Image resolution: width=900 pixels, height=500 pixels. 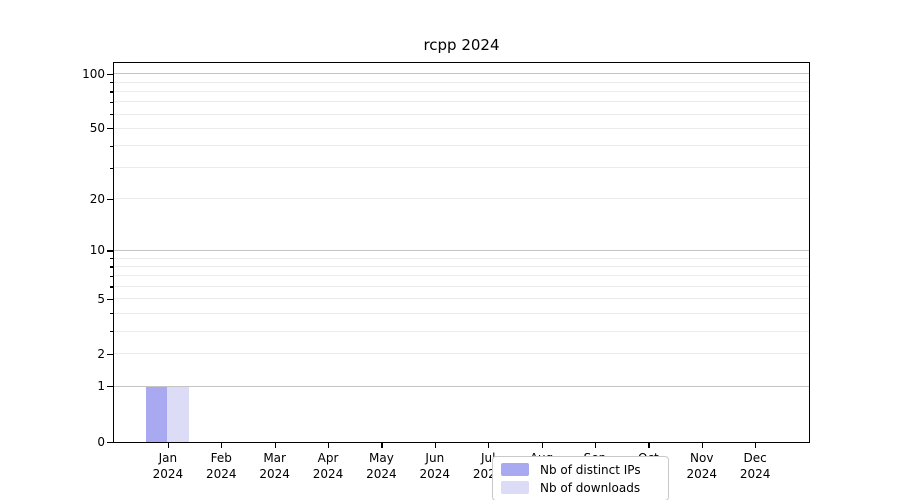 What do you see at coordinates (157, 414) in the screenshot?
I see `bar-nb-of-distinct-ips` at bounding box center [157, 414].